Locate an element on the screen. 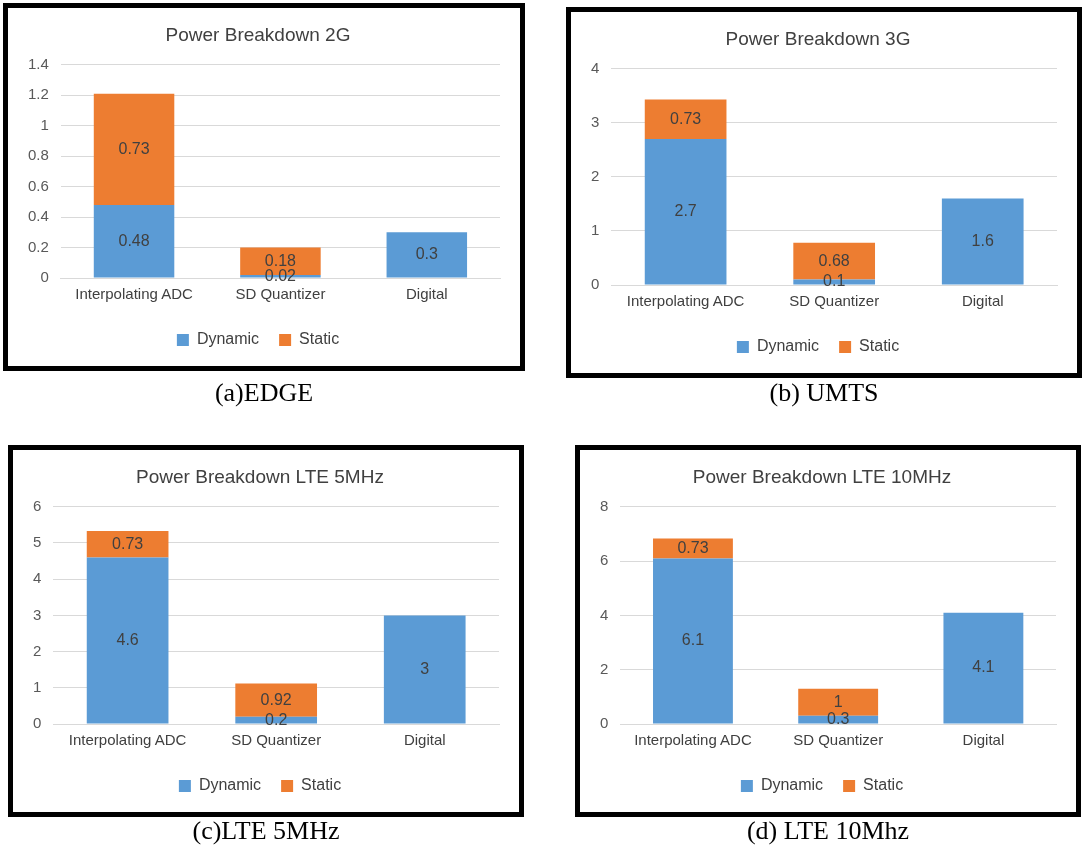 This screenshot has height=856, width=1084. chart-title: Power Breakdown LTE 10MHz is located at coordinates (822, 476).